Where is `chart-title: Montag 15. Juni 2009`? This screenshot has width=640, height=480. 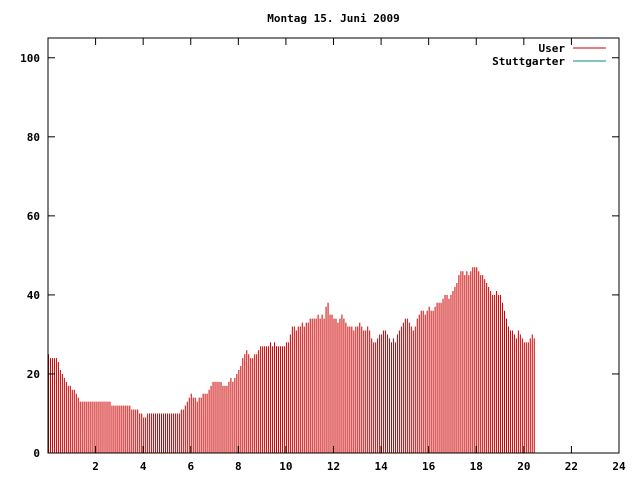
chart-title: Montag 15. Juni 2009 is located at coordinates (333, 18).